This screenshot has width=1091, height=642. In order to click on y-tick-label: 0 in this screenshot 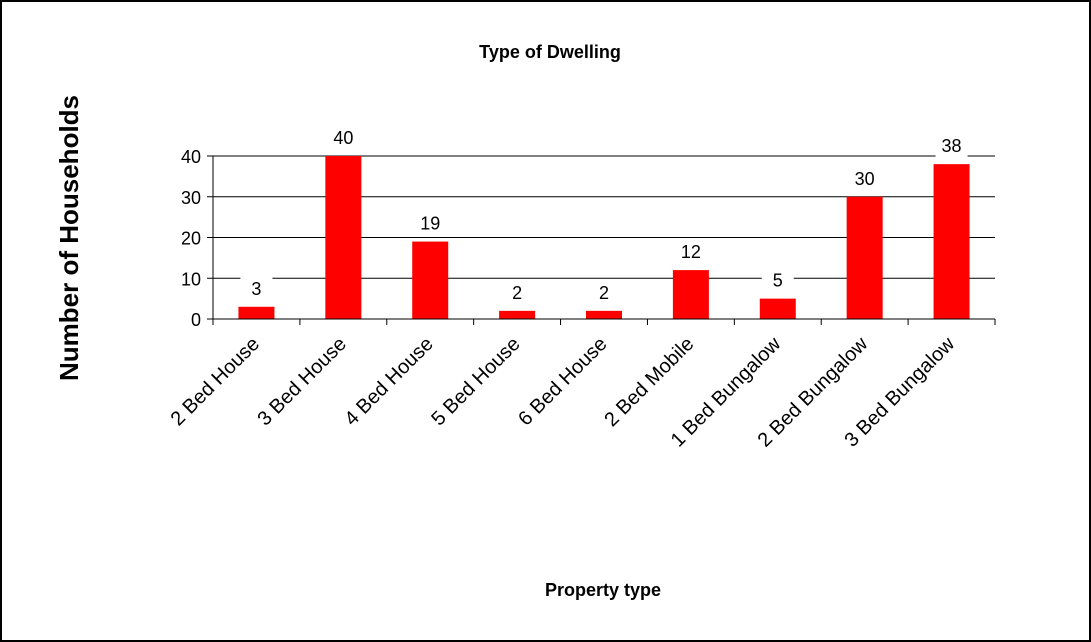, I will do `click(196, 320)`.